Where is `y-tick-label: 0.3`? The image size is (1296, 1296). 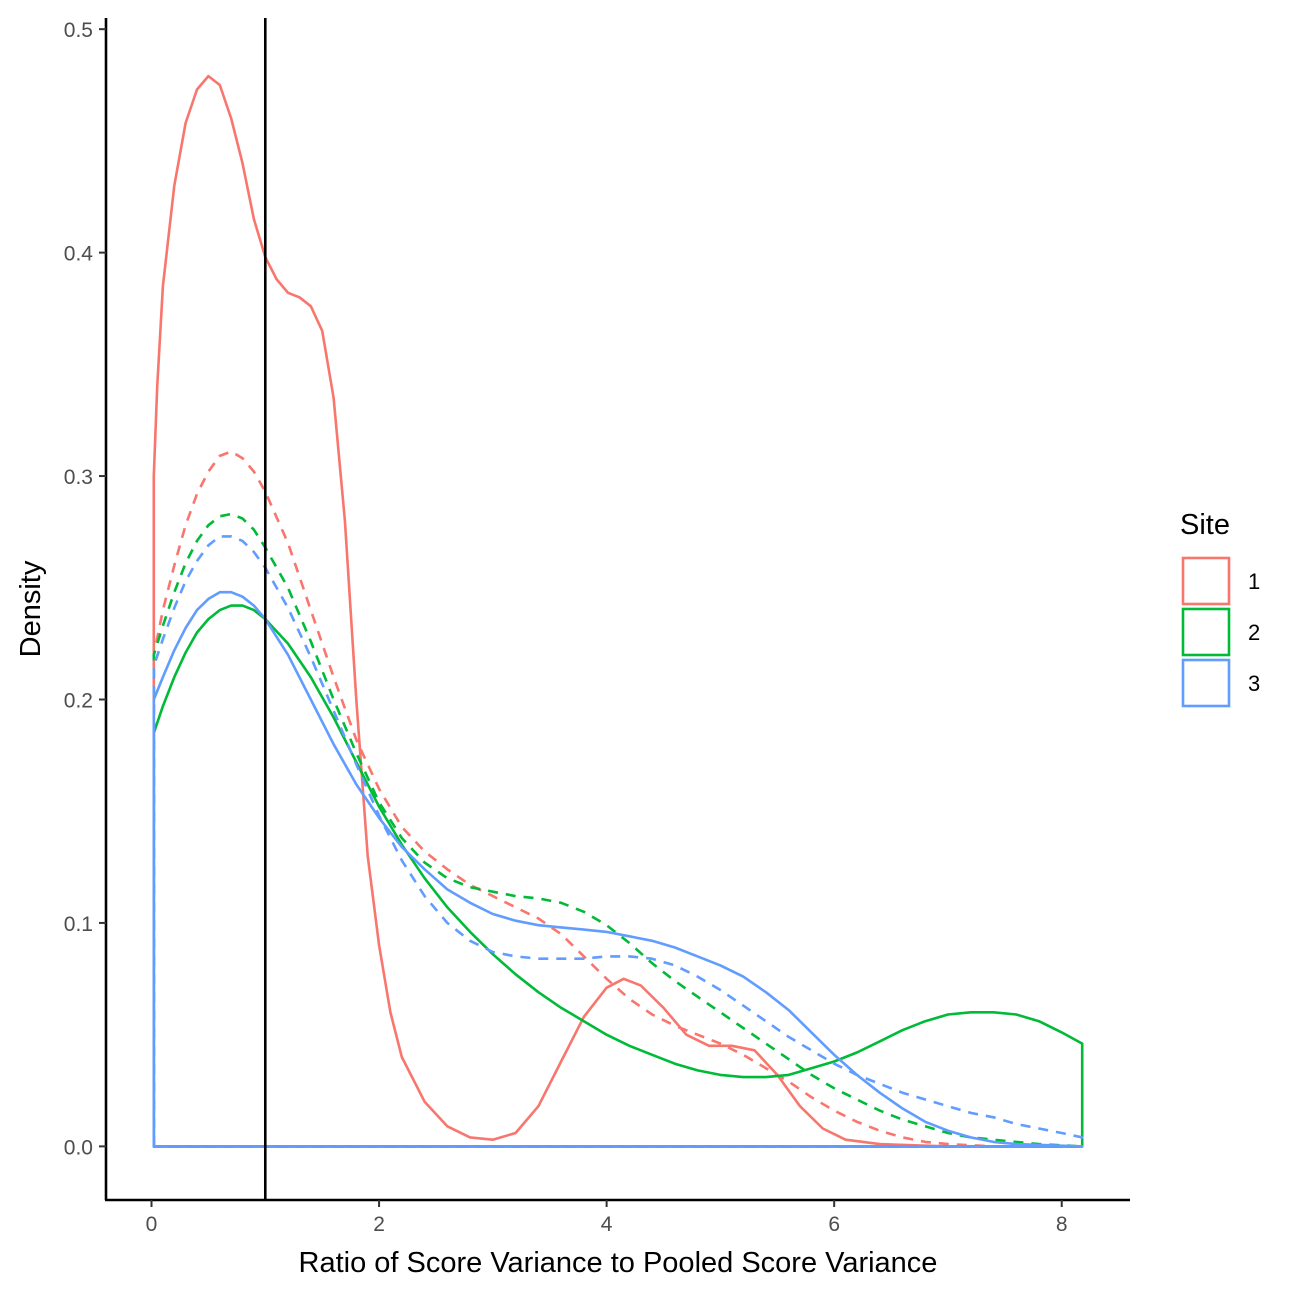
y-tick-label: 0.3 is located at coordinates (78, 477).